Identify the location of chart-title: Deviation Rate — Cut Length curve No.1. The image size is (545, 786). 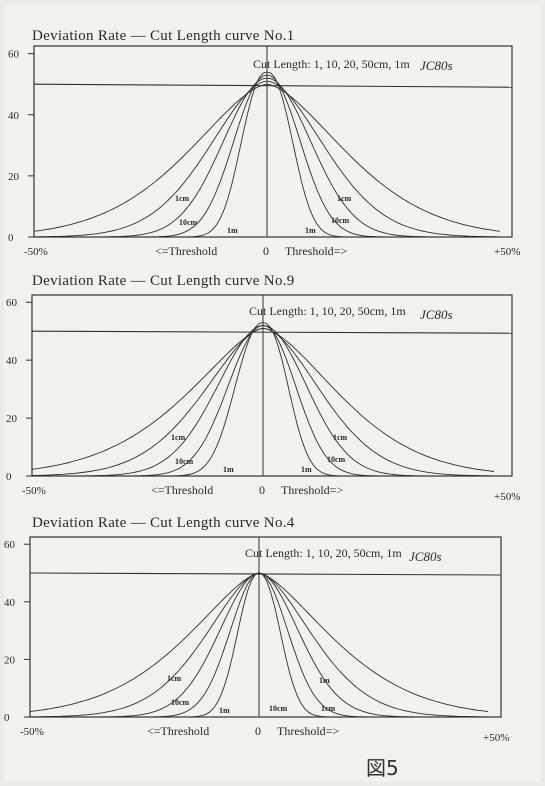
(163, 36).